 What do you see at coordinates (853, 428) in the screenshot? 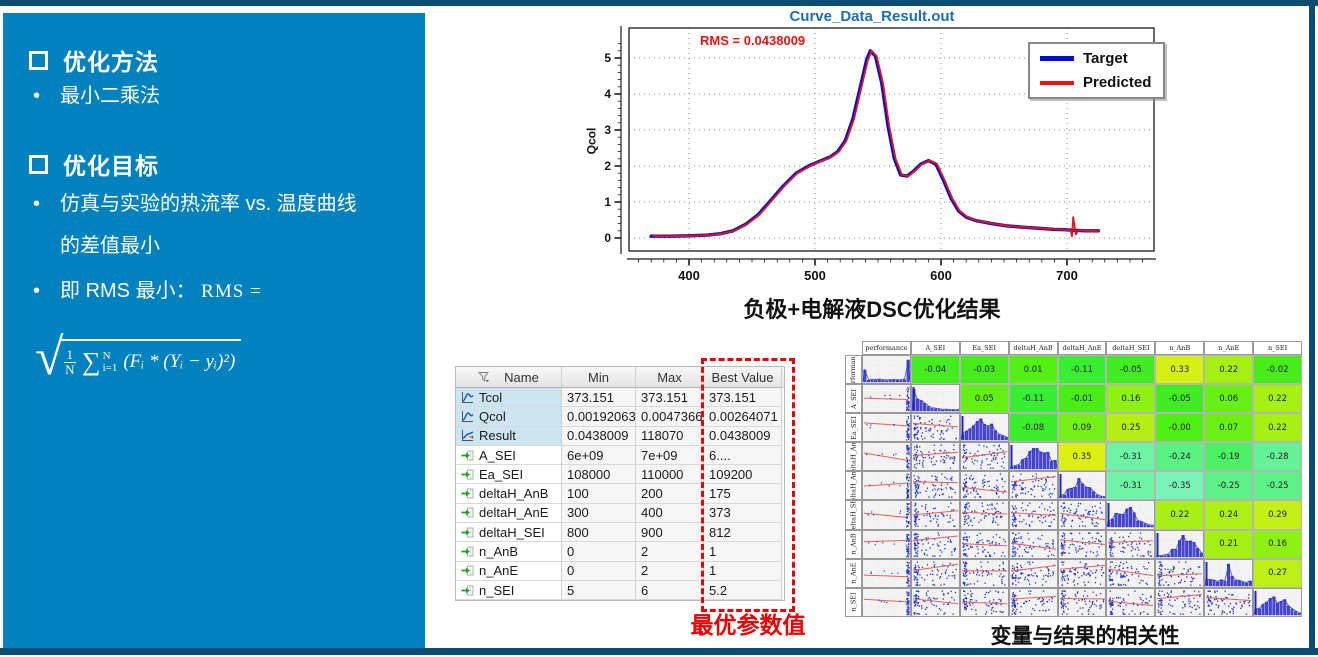
I see `matrix-row-label-Ea_SEI: Ea_SEI` at bounding box center [853, 428].